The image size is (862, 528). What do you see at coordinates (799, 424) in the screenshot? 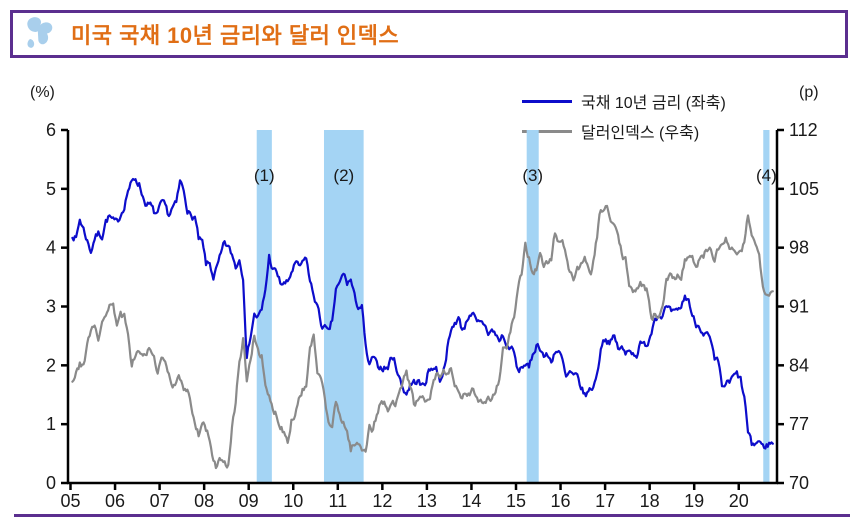
I see `right-axis-tick-label: 77` at bounding box center [799, 424].